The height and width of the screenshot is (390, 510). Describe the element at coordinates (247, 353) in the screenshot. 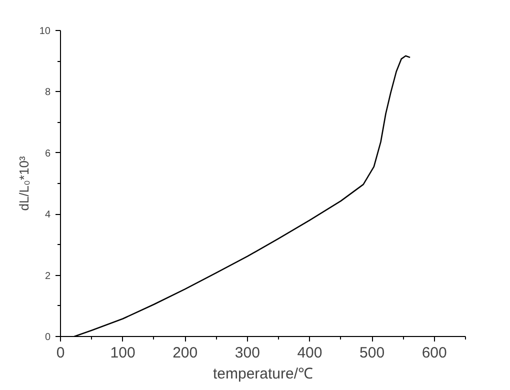

I see `x-tick-label: 300` at that location.